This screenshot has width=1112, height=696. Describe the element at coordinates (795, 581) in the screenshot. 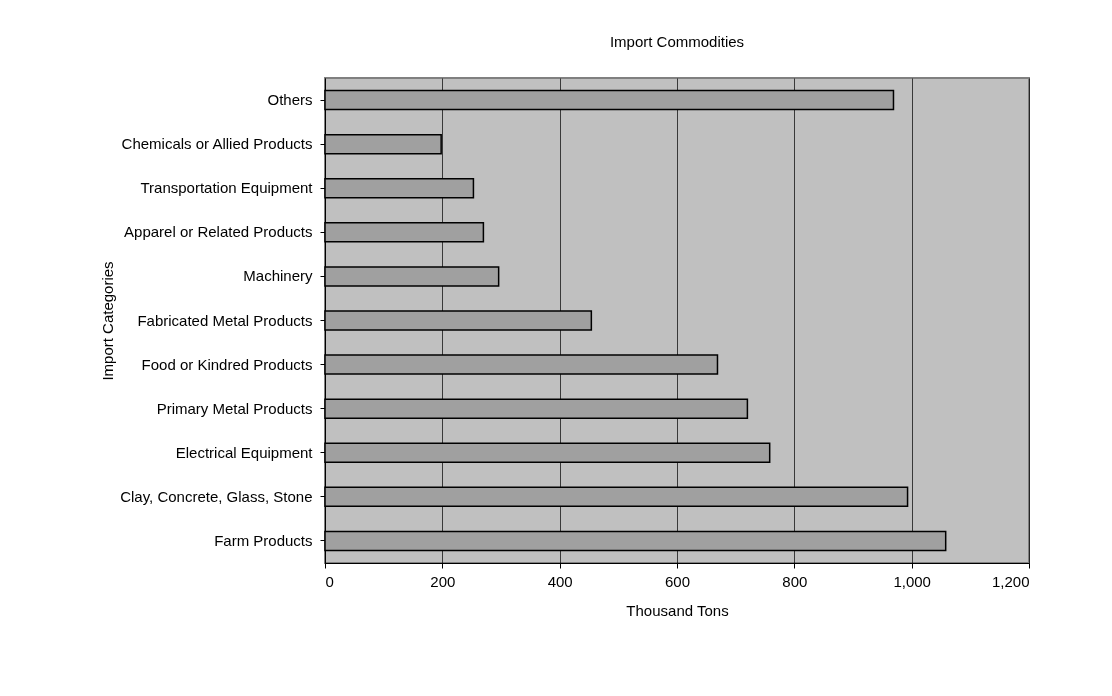

I see `x-tick-label: 800` at that location.